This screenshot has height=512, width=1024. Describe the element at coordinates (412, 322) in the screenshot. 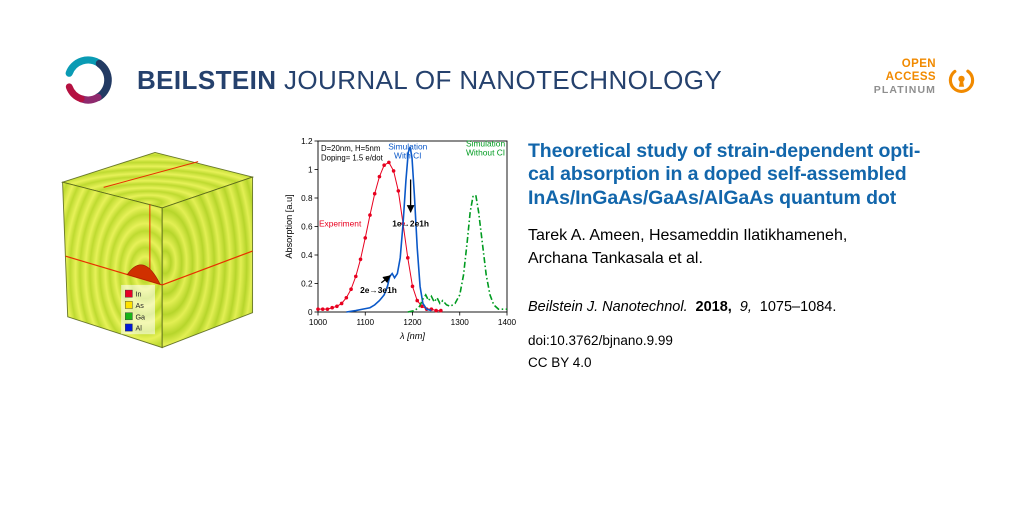

I see `svg-text: 1200` at that location.